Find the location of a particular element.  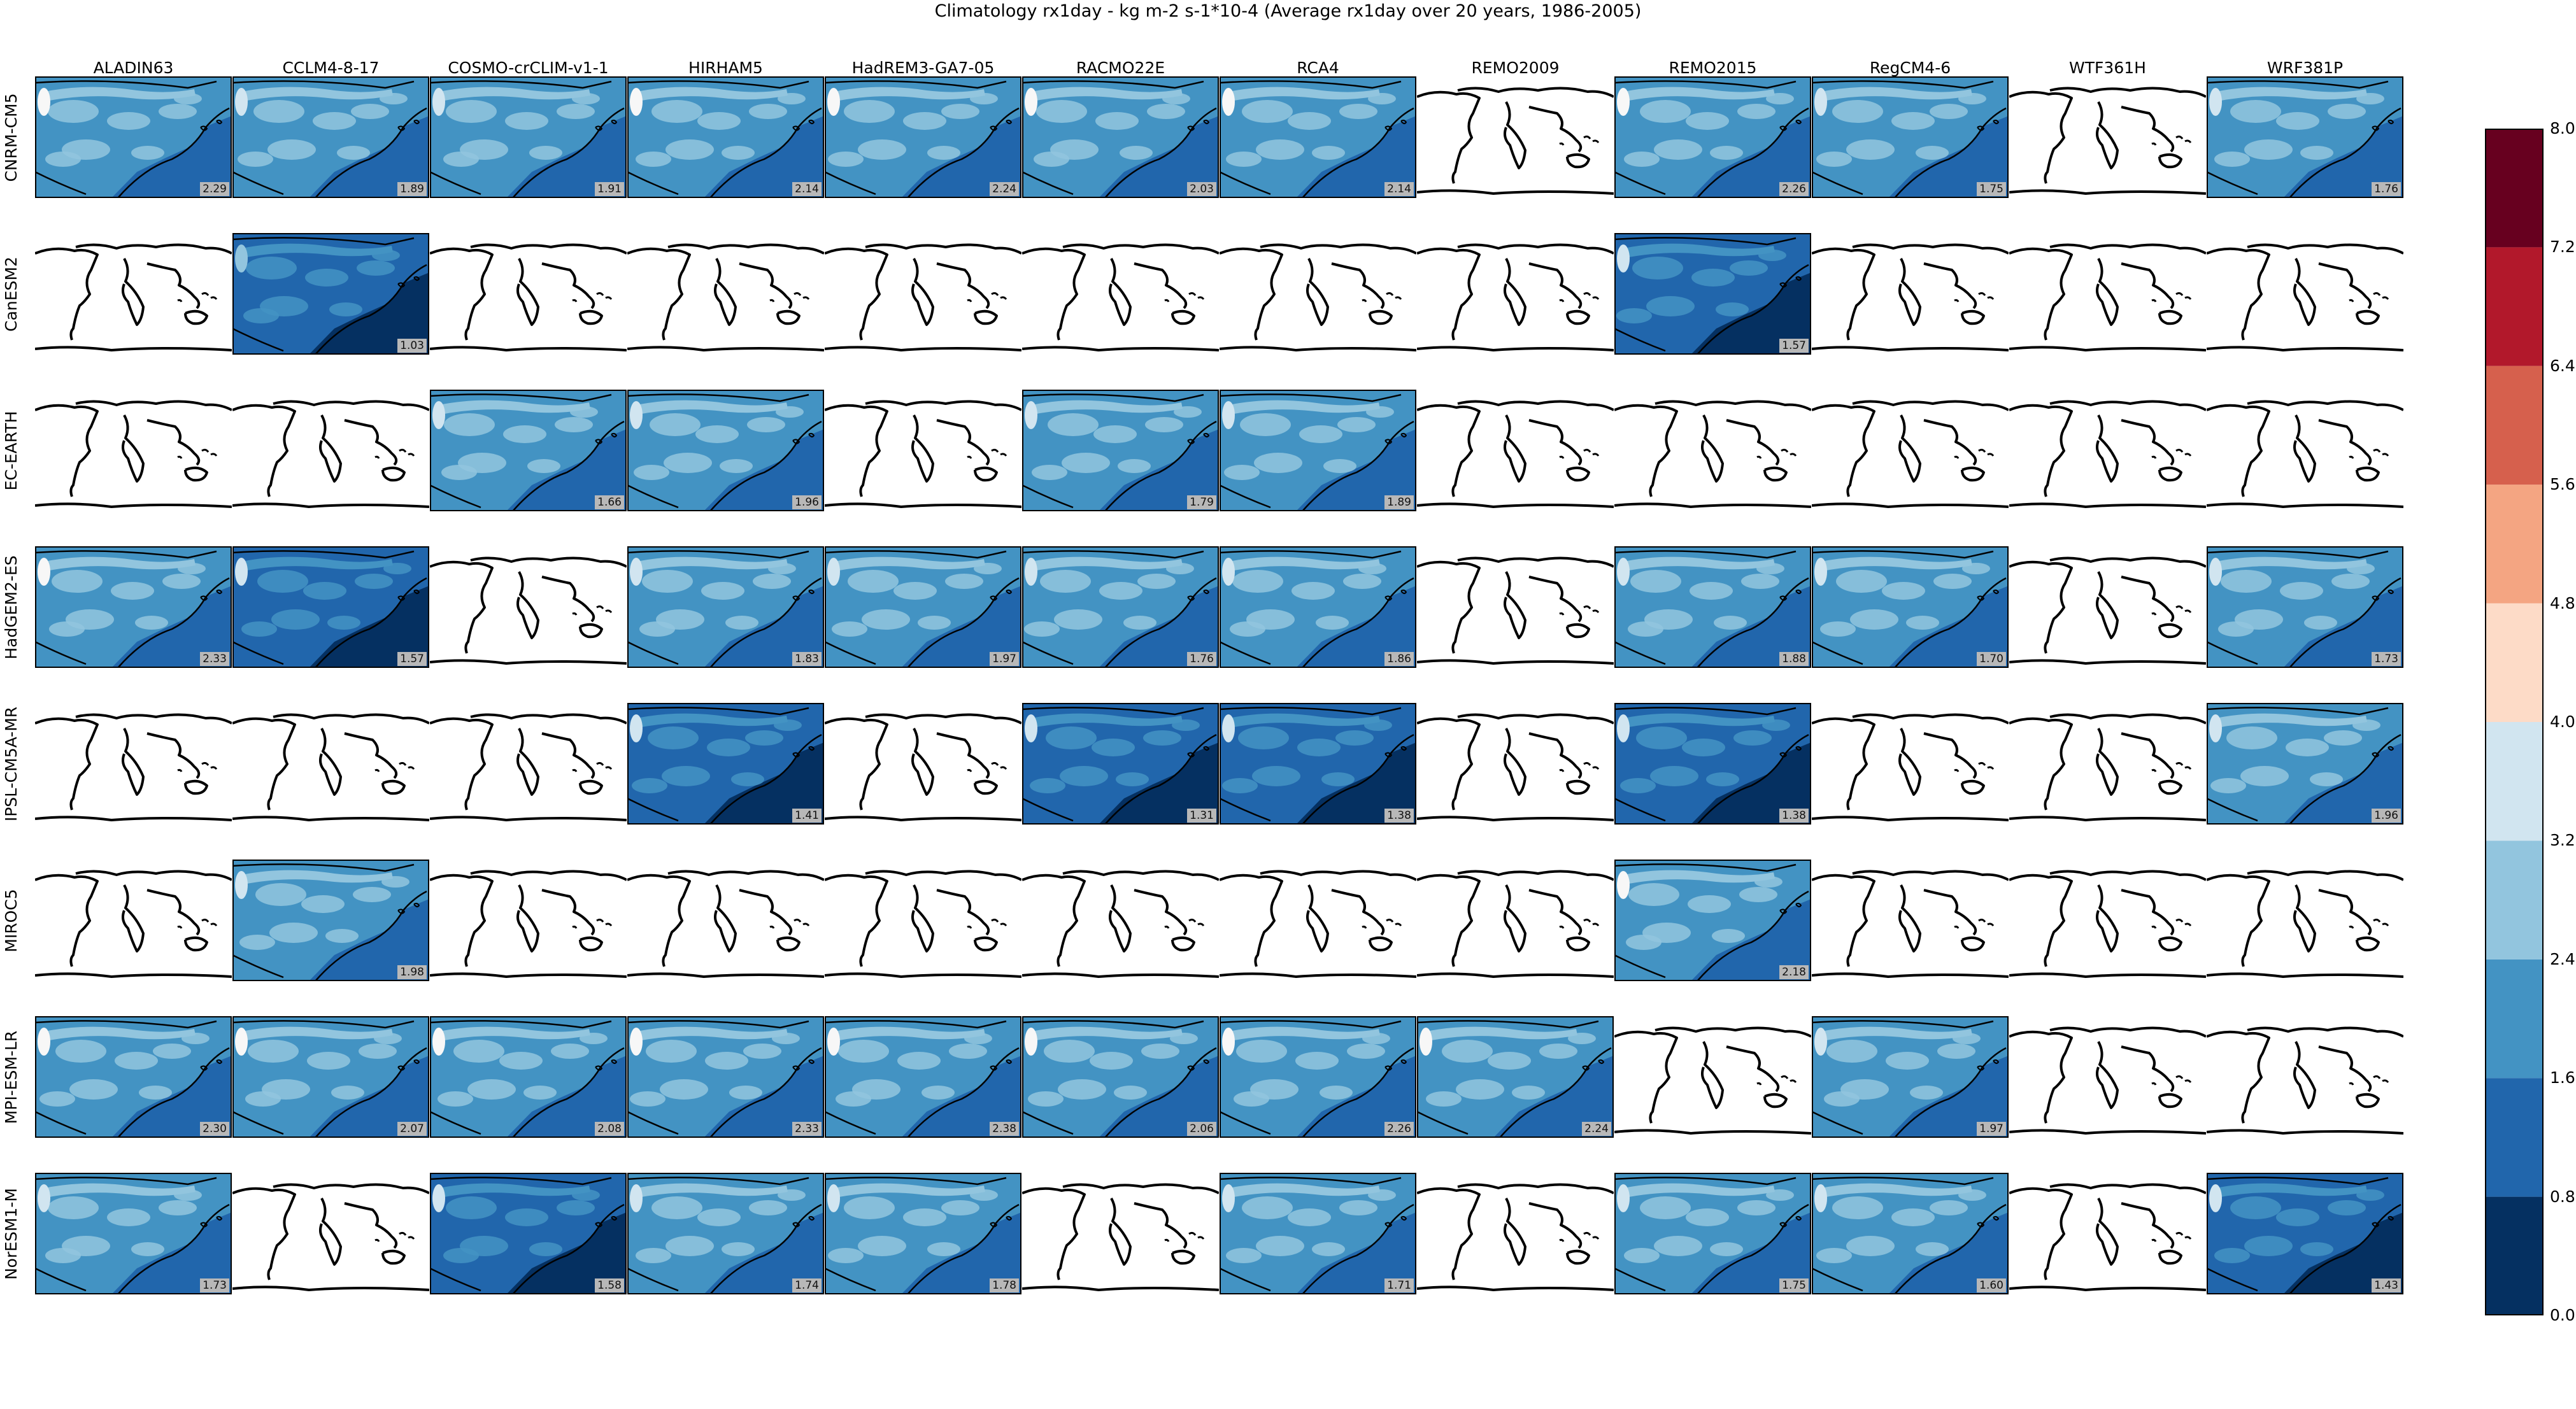

panel-mean-value: 1.71 is located at coordinates (1399, 1285).